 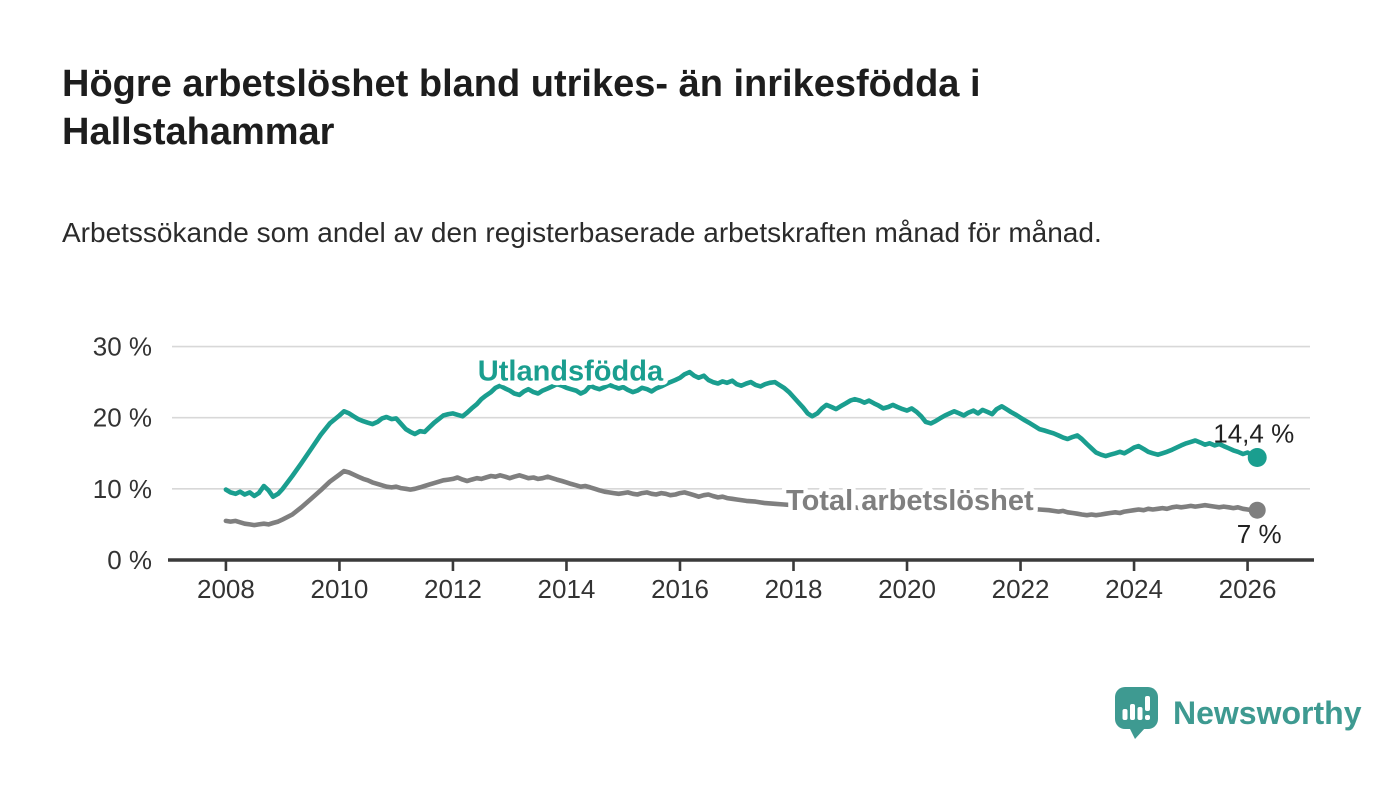 What do you see at coordinates (680, 589) in the screenshot?
I see `x-tick-label: 2016` at bounding box center [680, 589].